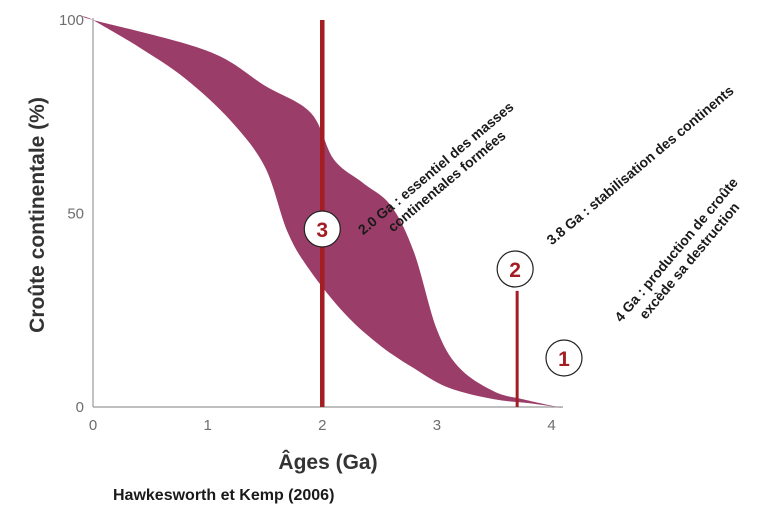 Image resolution: width=773 pixels, height=516 pixels. I want to click on y-tick-label: 50, so click(75, 214).